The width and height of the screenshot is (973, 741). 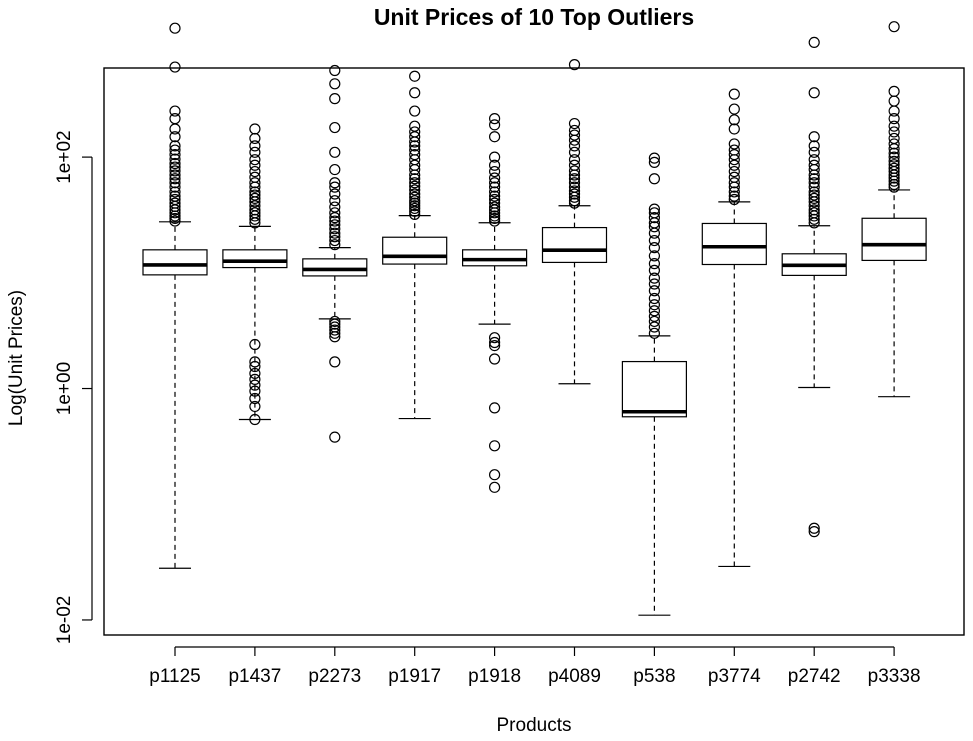 What do you see at coordinates (335, 253) in the screenshot?
I see `box-group-p2273` at bounding box center [335, 253].